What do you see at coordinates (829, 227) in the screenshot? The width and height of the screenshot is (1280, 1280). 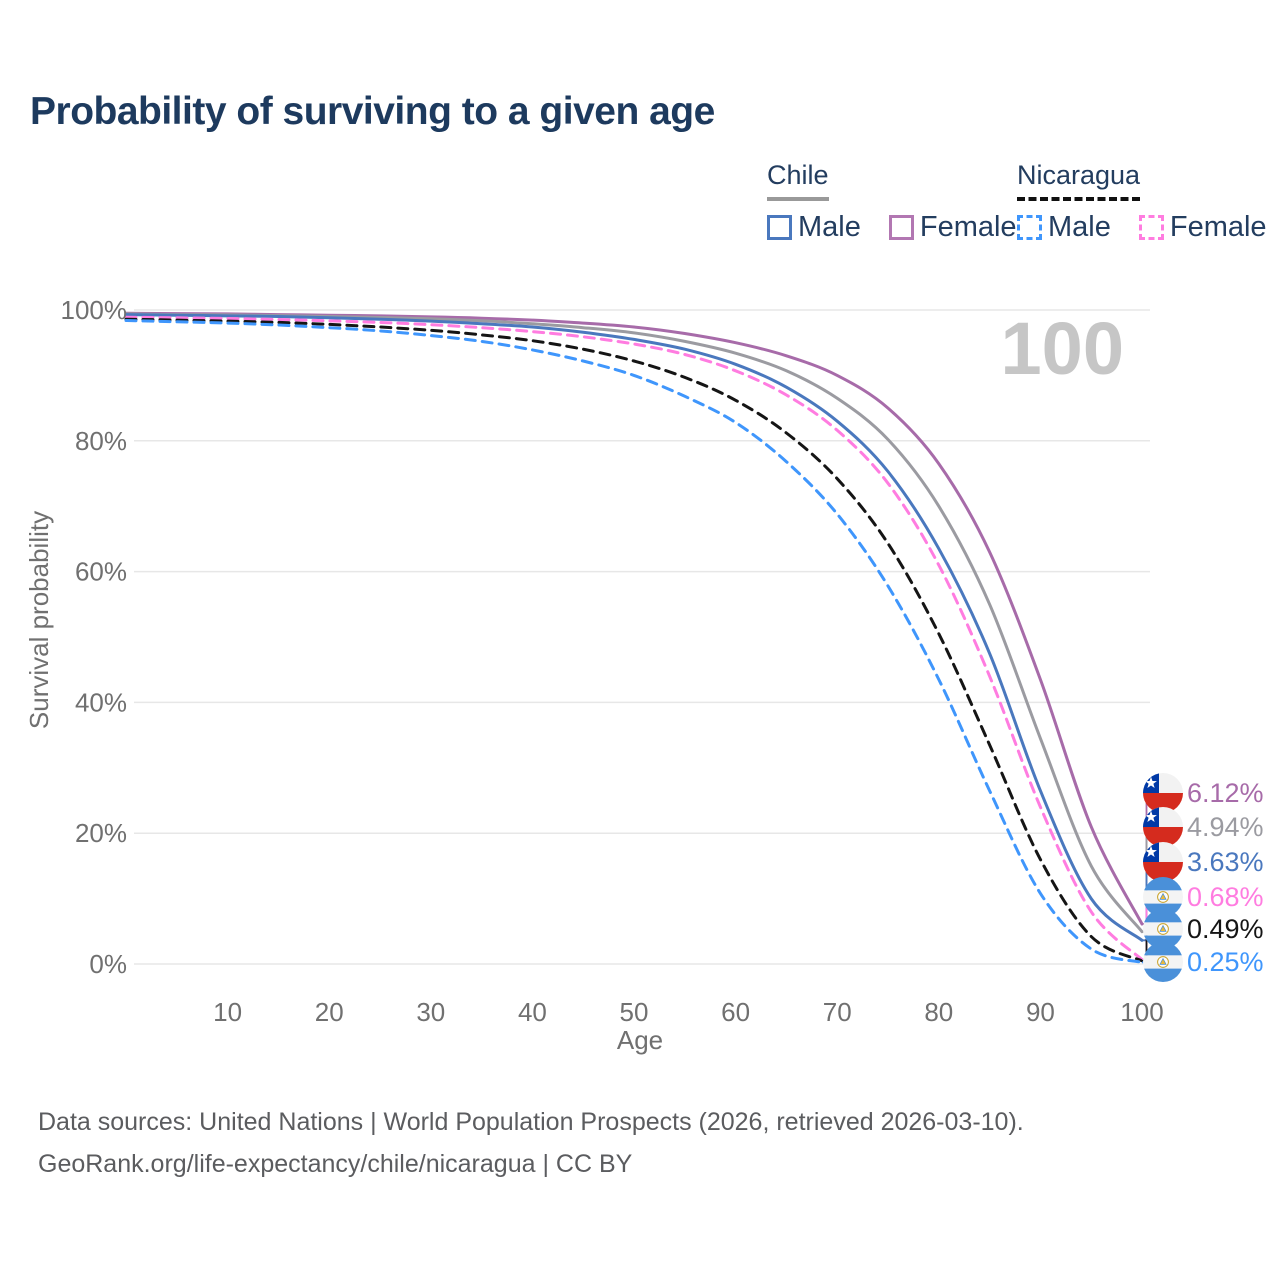 I see `legend-label-chile-male: Male` at bounding box center [829, 227].